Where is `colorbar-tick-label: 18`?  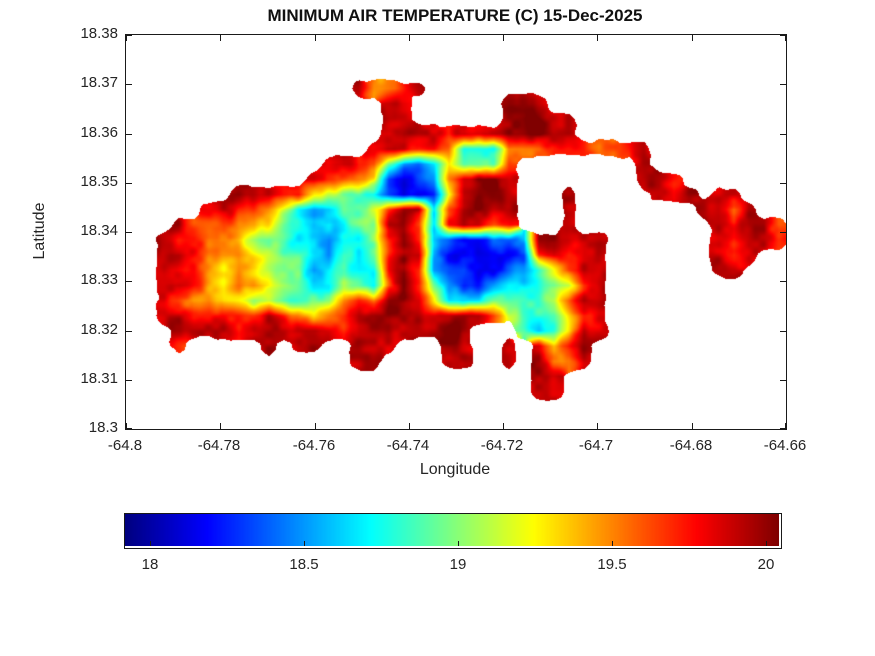
colorbar-tick-label: 18 is located at coordinates (150, 564).